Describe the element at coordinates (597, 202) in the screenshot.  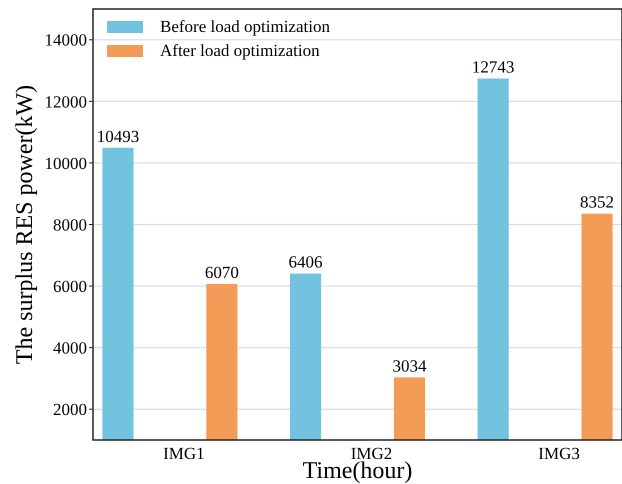
I see `data-label: 8352` at that location.